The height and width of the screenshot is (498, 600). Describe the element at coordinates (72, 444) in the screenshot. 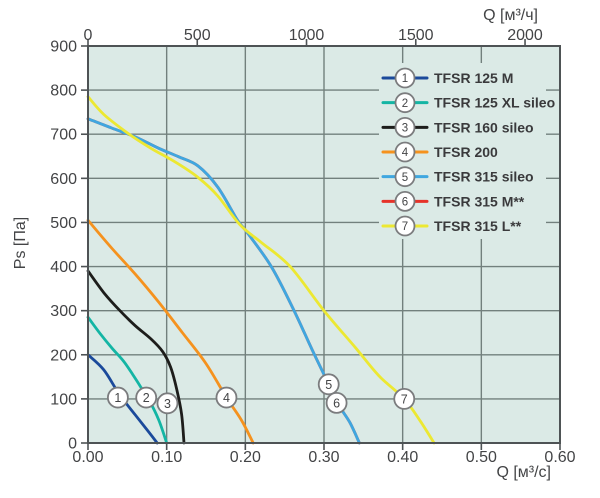

I see `y-tick-label: 0` at that location.